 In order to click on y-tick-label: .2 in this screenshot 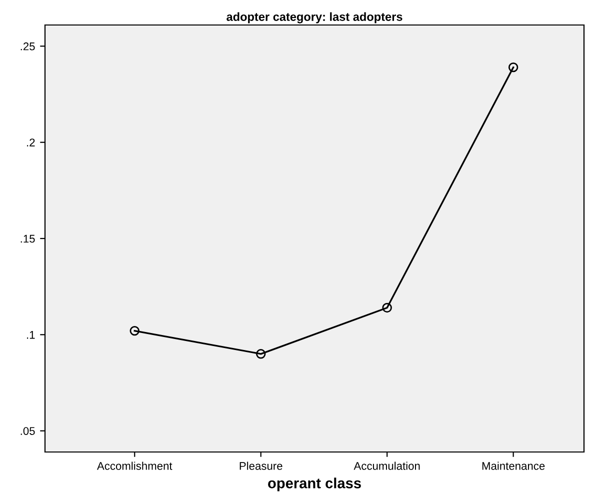, I will do `click(31, 142)`.